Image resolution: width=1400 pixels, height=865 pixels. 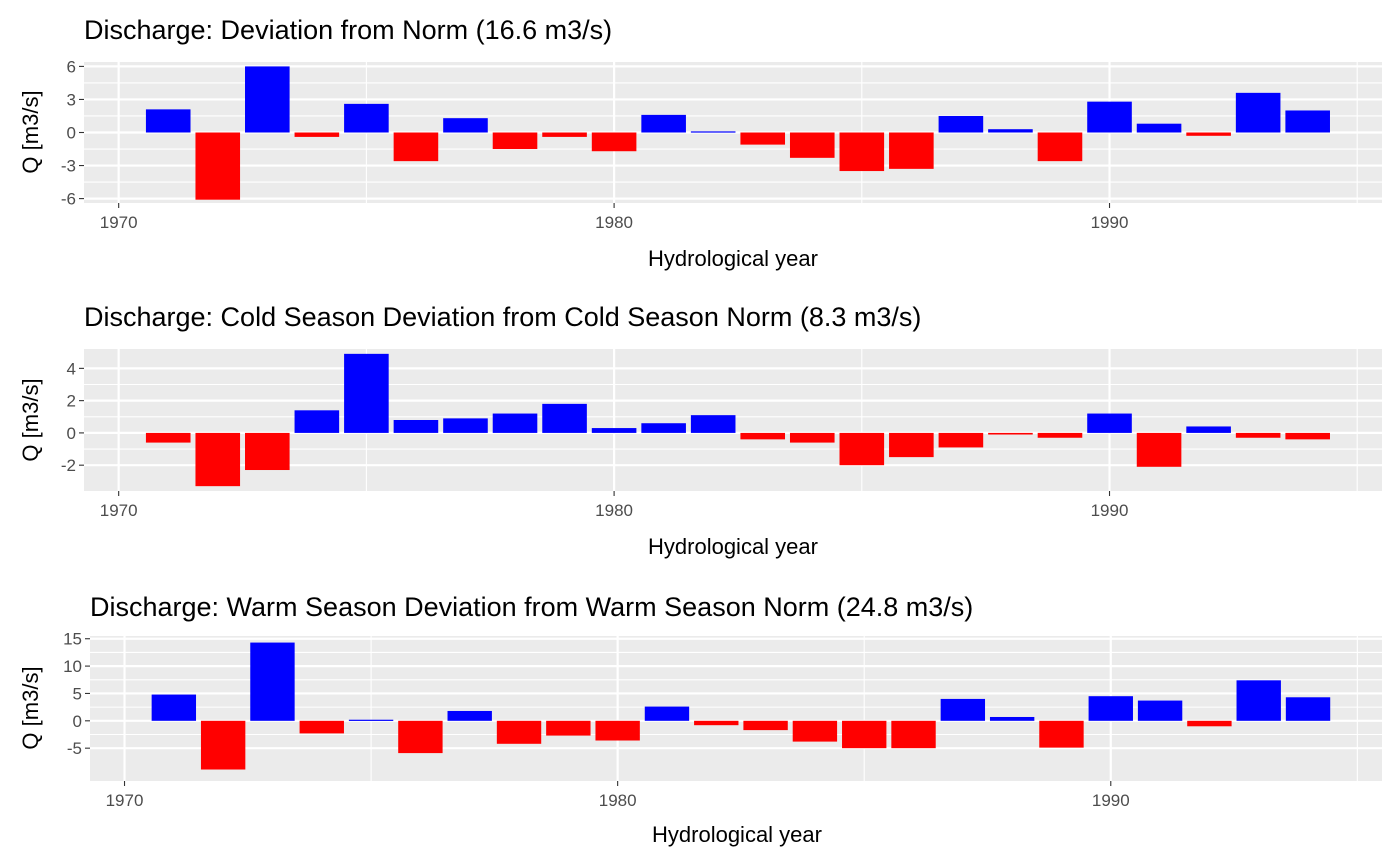 I want to click on y-tick-label: -6, so click(x=68, y=199).